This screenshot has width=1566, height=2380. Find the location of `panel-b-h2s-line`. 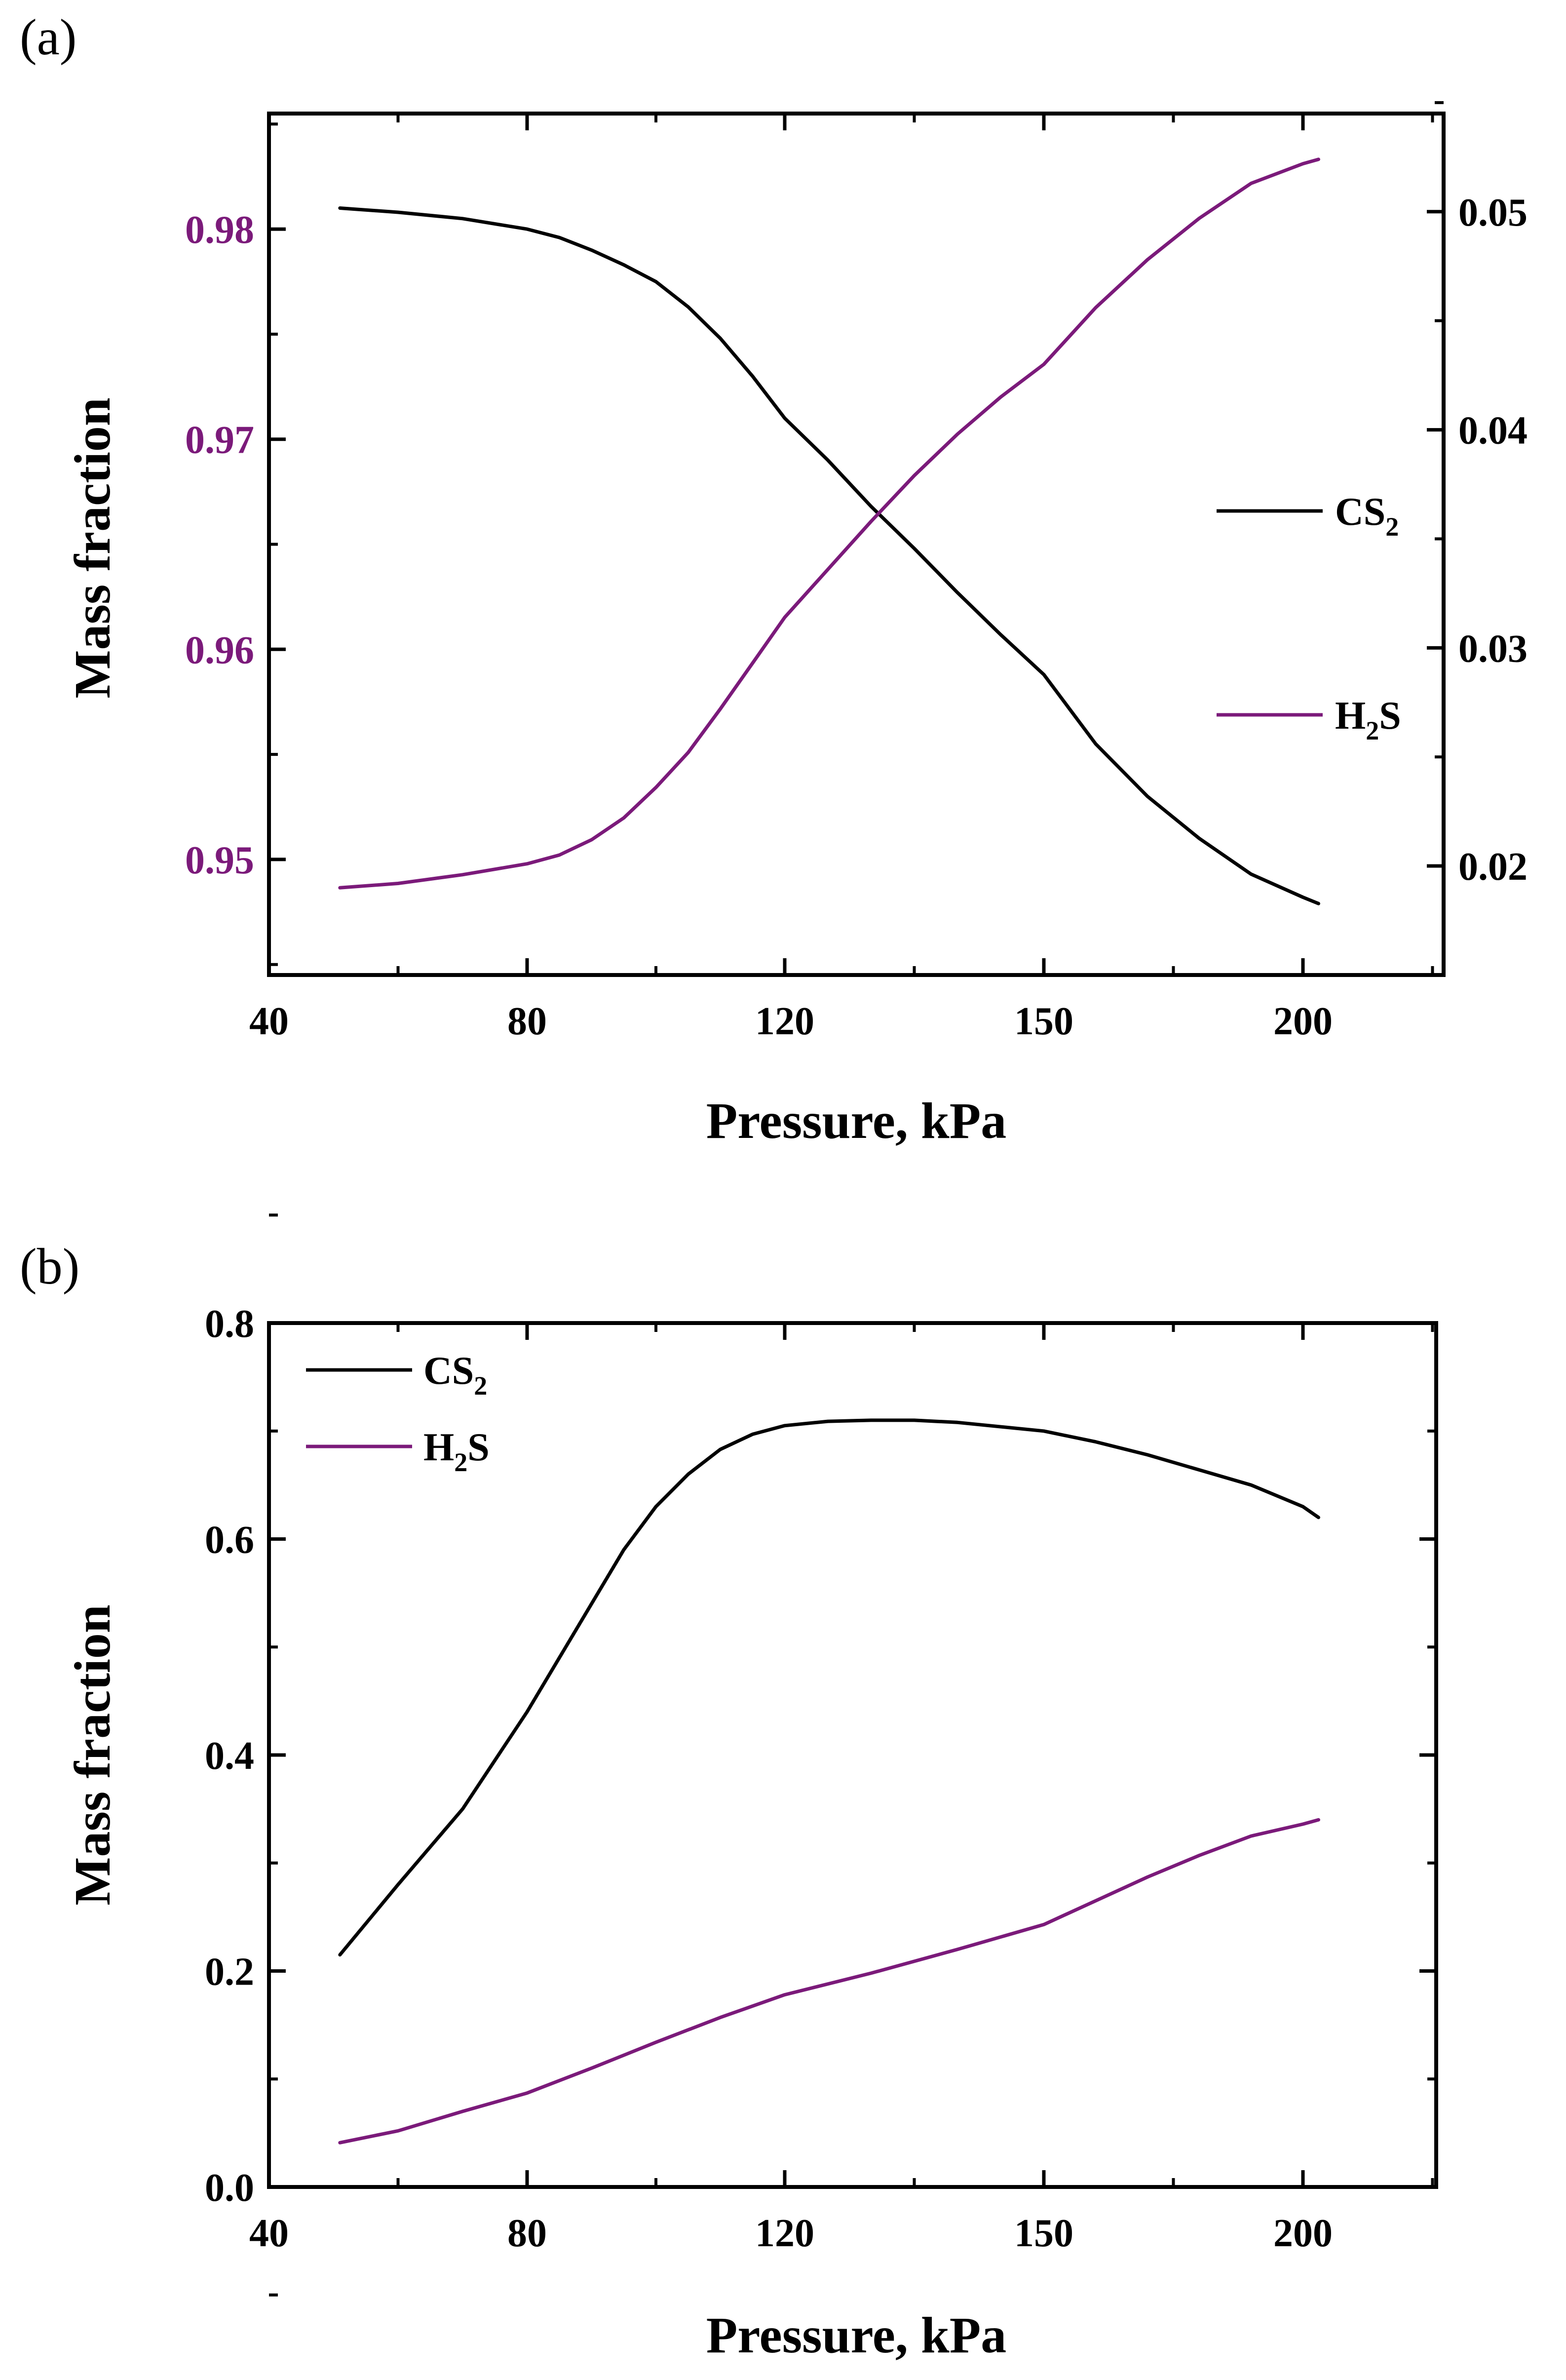

panel-b-h2s-line is located at coordinates (829, 1981).